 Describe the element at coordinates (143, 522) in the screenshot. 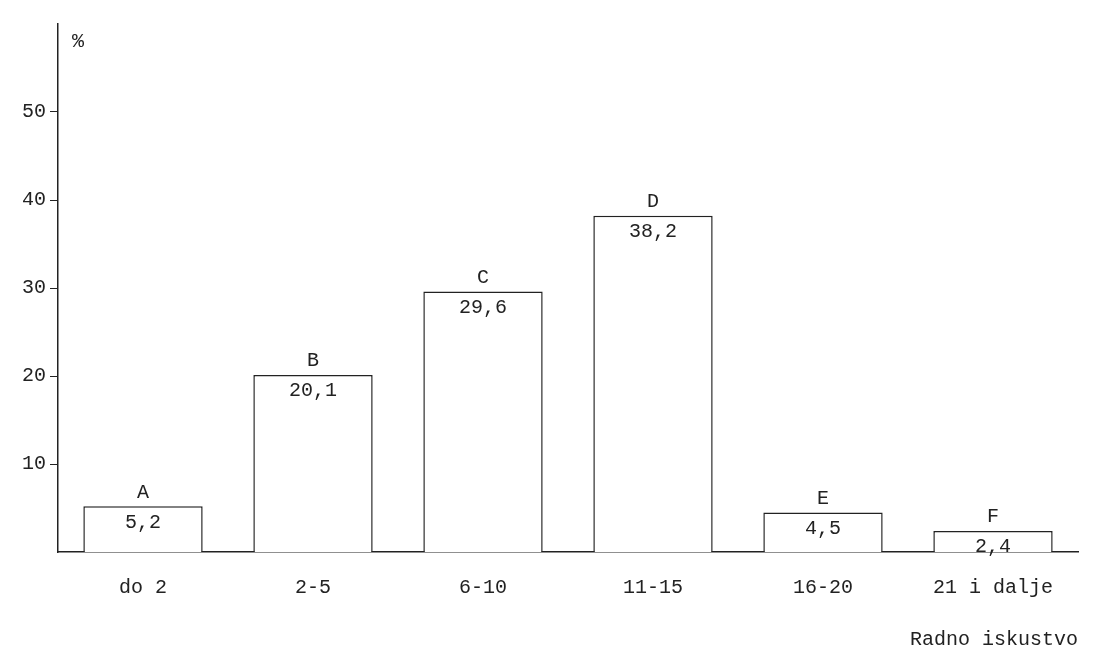

I see `data-label: 5,2` at that location.